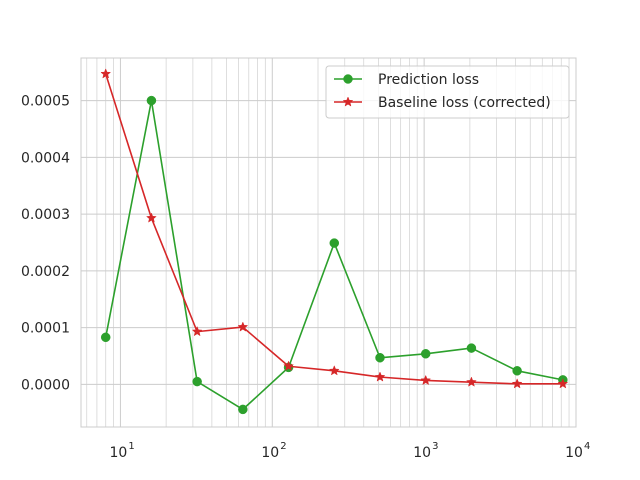  What do you see at coordinates (283, 446) in the screenshot?
I see `x-tick-label-exponent: 2` at bounding box center [283, 446].